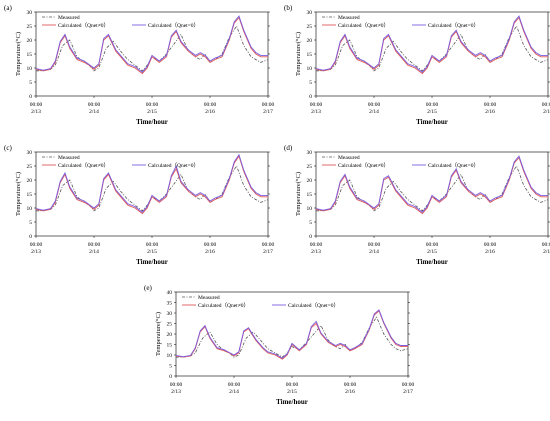 The height and width of the screenshot is (421, 550). Describe the element at coordinates (8, 8) in the screenshot. I see `panel-label: (a)` at that location.